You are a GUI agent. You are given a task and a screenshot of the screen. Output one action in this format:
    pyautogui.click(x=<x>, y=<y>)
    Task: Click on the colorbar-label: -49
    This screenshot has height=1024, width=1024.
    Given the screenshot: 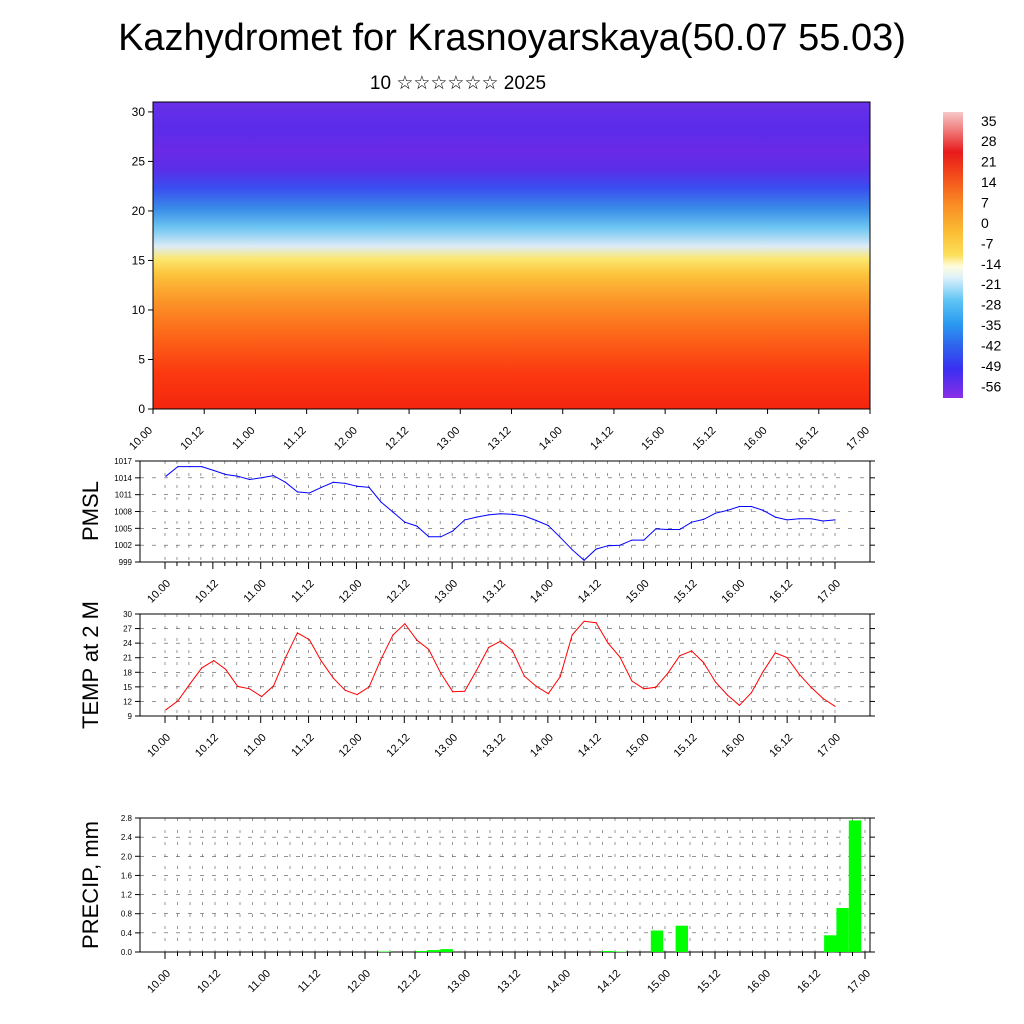 What is the action you would take?
    pyautogui.click(x=991, y=366)
    